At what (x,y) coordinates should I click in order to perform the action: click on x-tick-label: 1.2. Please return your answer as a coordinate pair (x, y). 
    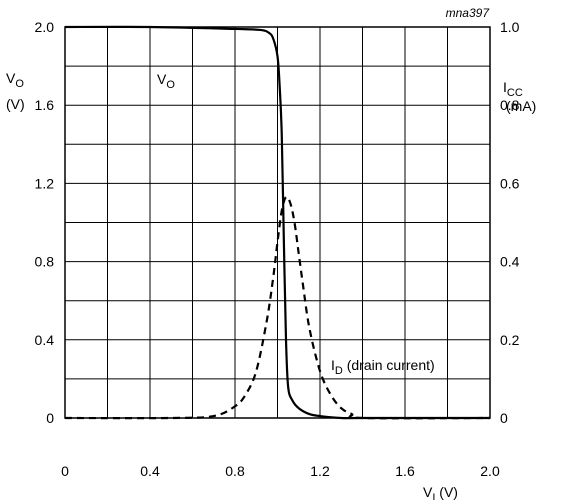
    Looking at the image, I should click on (320, 471).